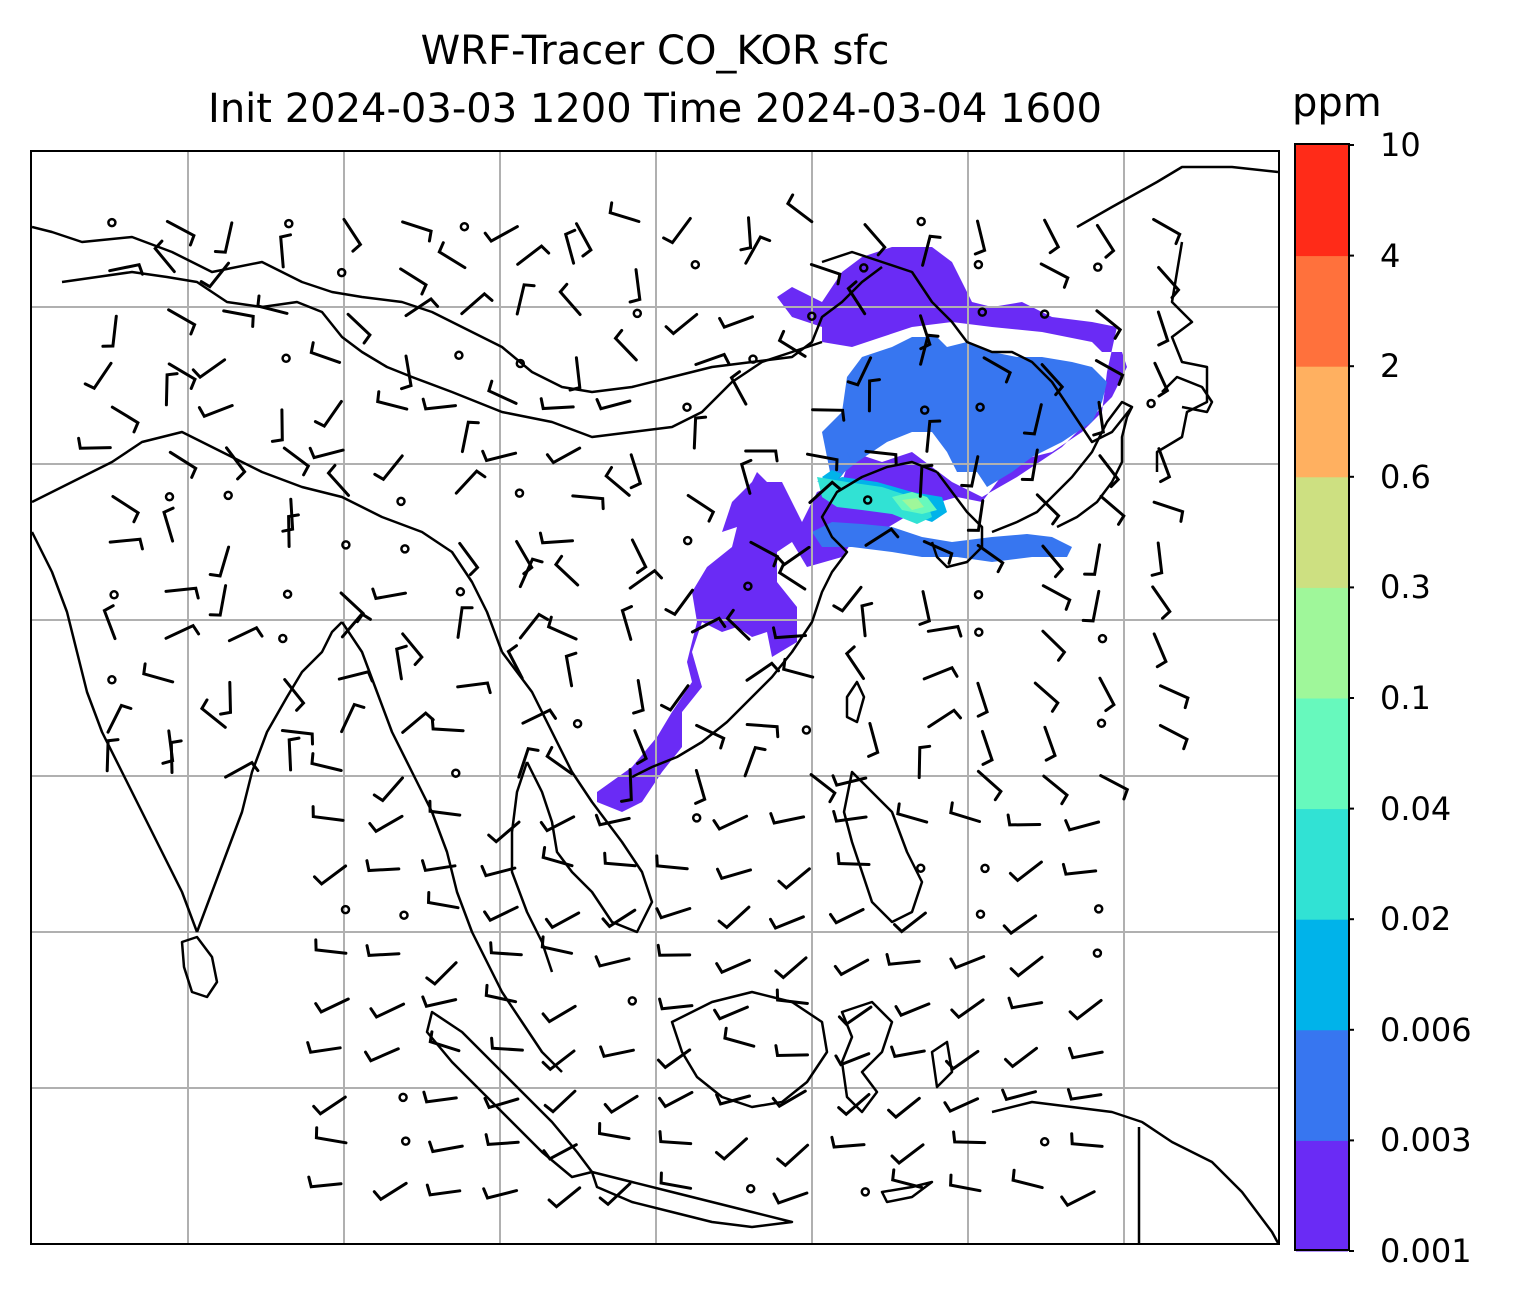  I want to click on colorbar-tick-label: 0.003, so click(1426, 1140).